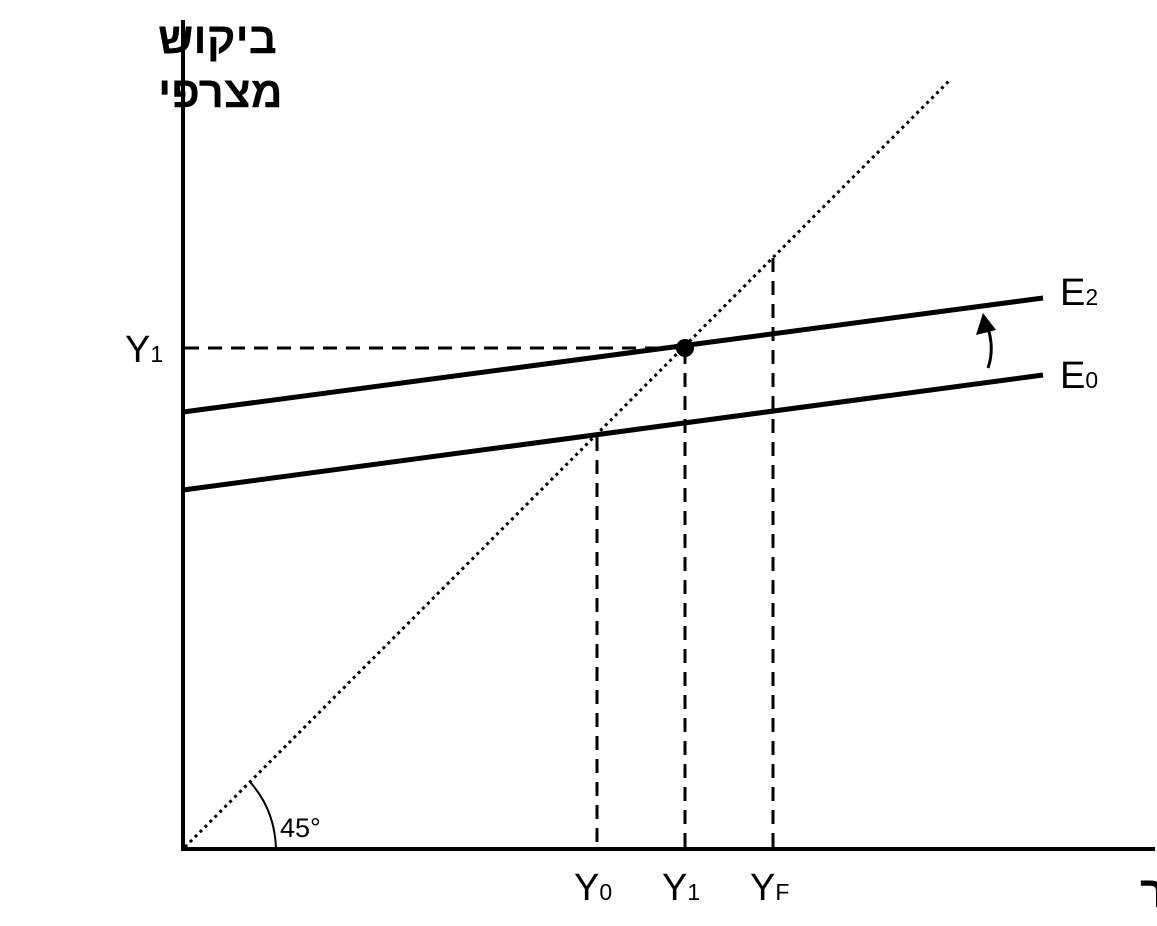 This screenshot has width=1157, height=926. I want to click on curve-e2-line, so click(613, 355).